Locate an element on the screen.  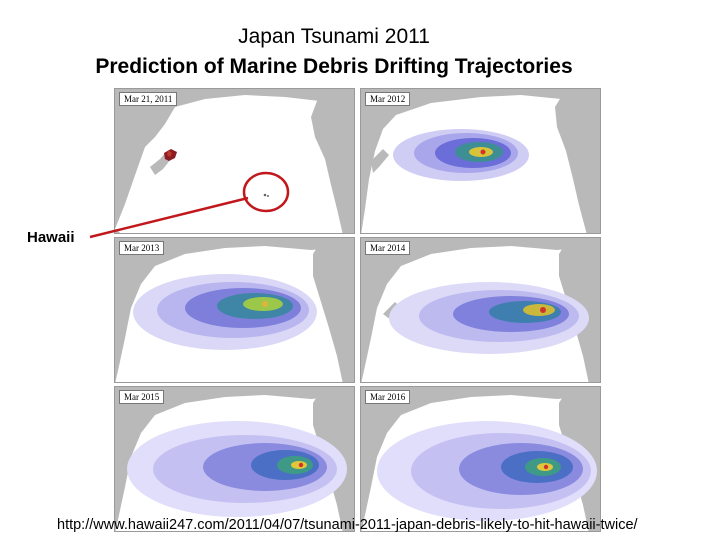
debris-cloud-2016 is located at coordinates (487, 471).